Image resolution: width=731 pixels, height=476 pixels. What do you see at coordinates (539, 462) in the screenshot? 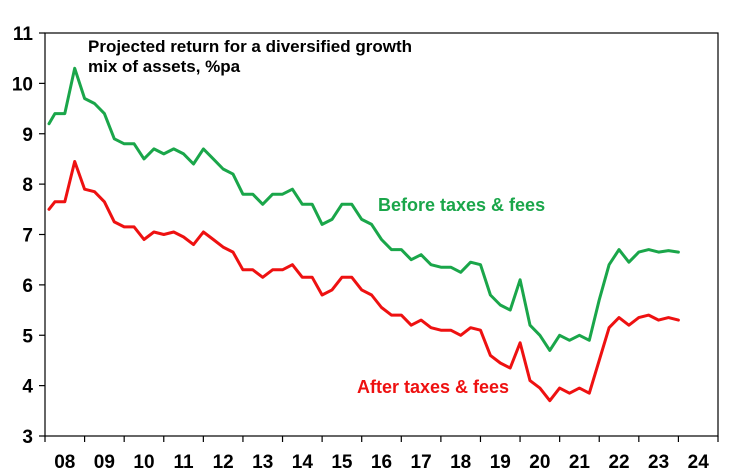
I see `x-tick-label-20: 20` at bounding box center [539, 462].